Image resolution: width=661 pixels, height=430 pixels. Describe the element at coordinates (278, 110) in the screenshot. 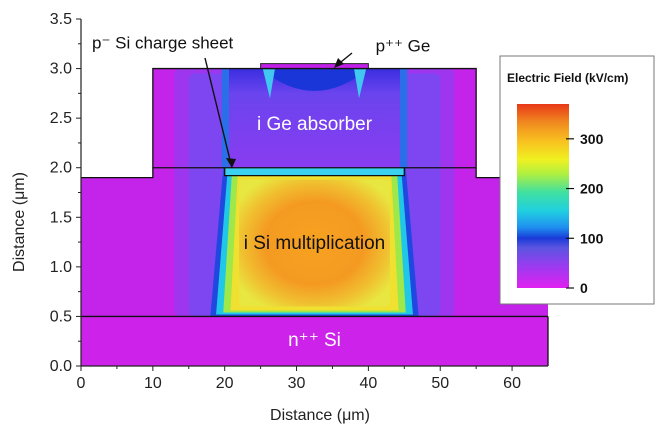

I see `annotation-arrows` at that location.